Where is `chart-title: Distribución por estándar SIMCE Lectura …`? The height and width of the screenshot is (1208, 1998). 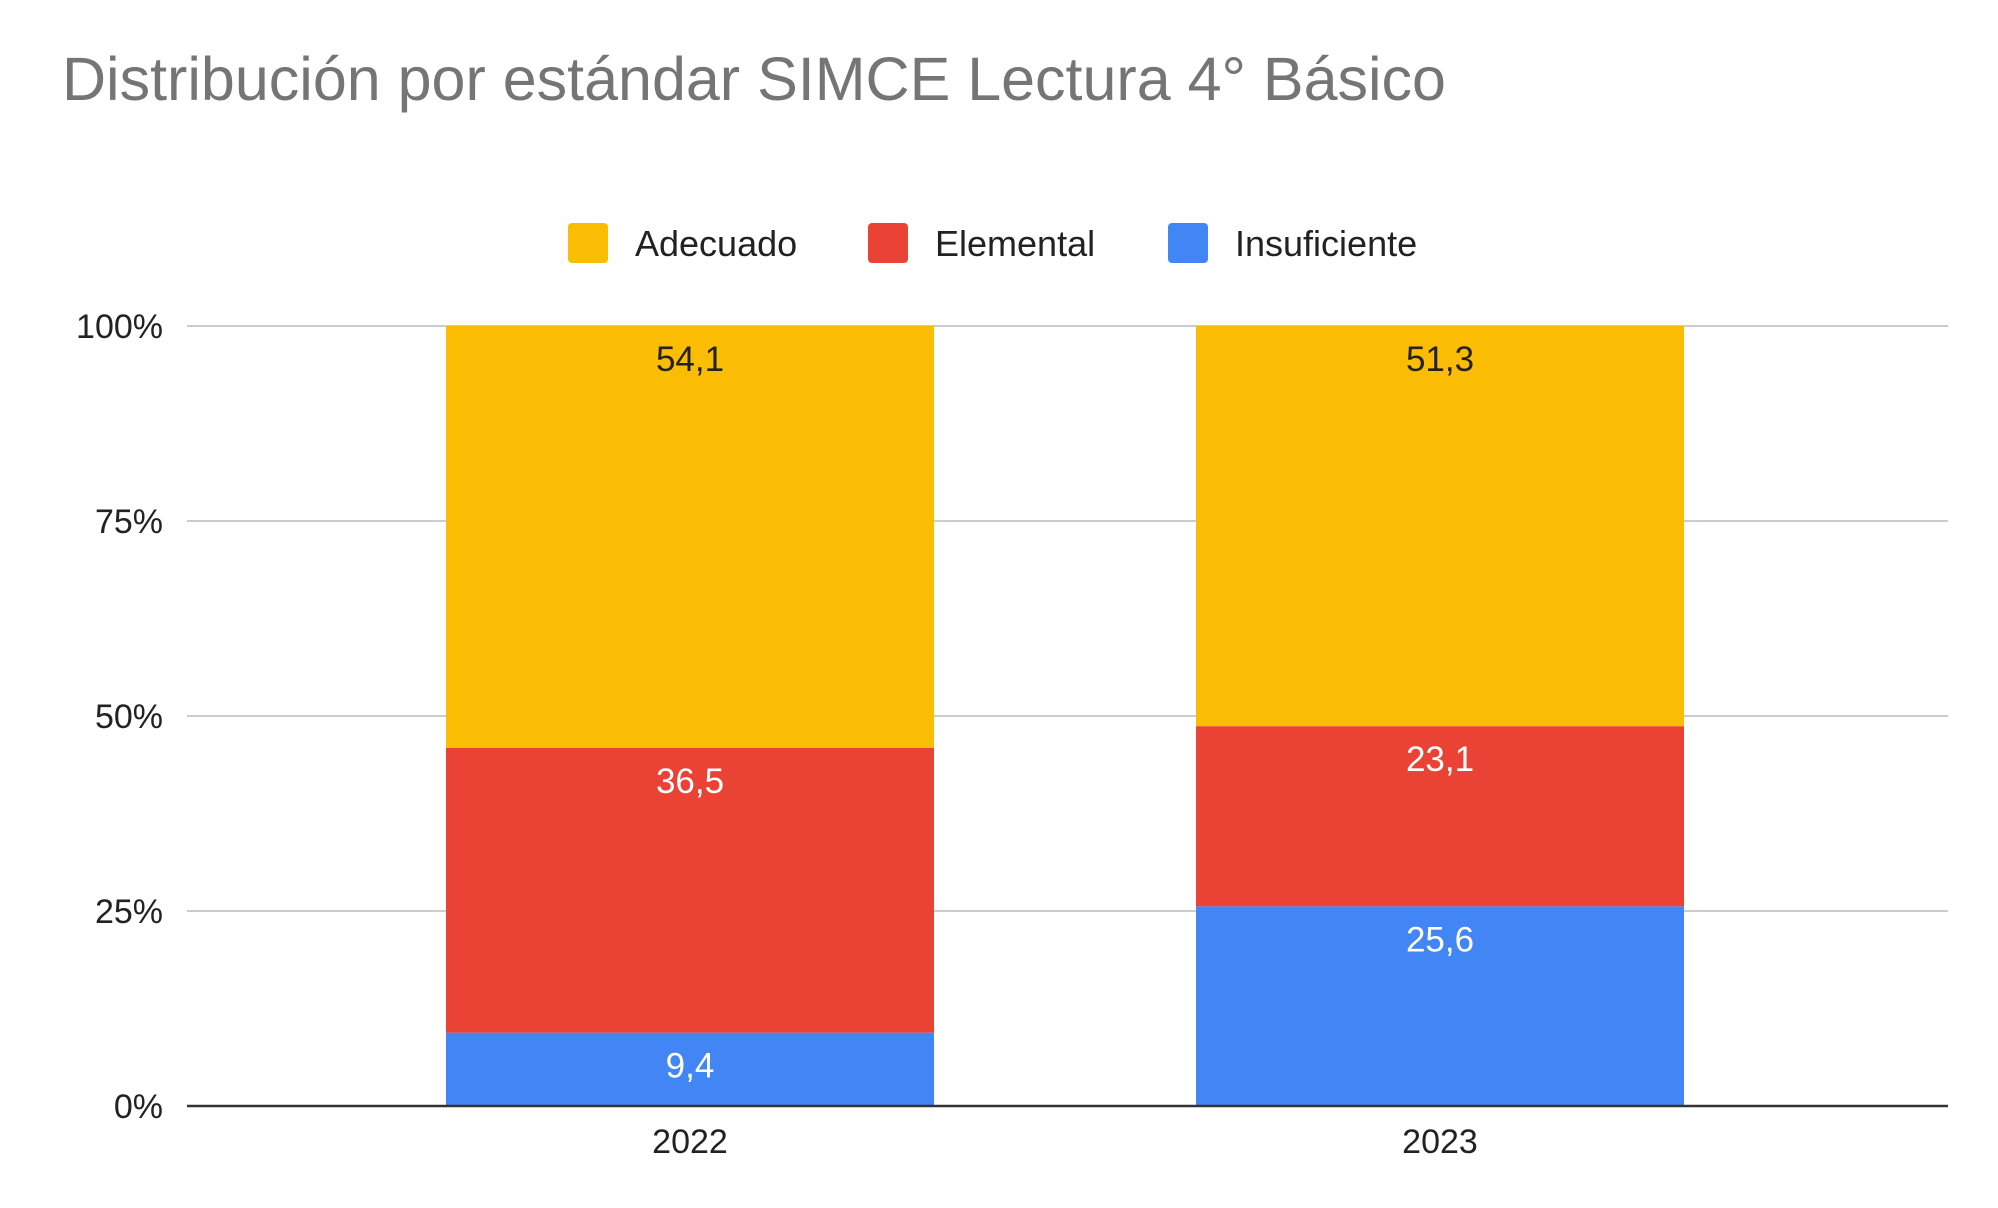 chart-title: Distribución por estándar SIMCE Lectura … is located at coordinates (754, 79).